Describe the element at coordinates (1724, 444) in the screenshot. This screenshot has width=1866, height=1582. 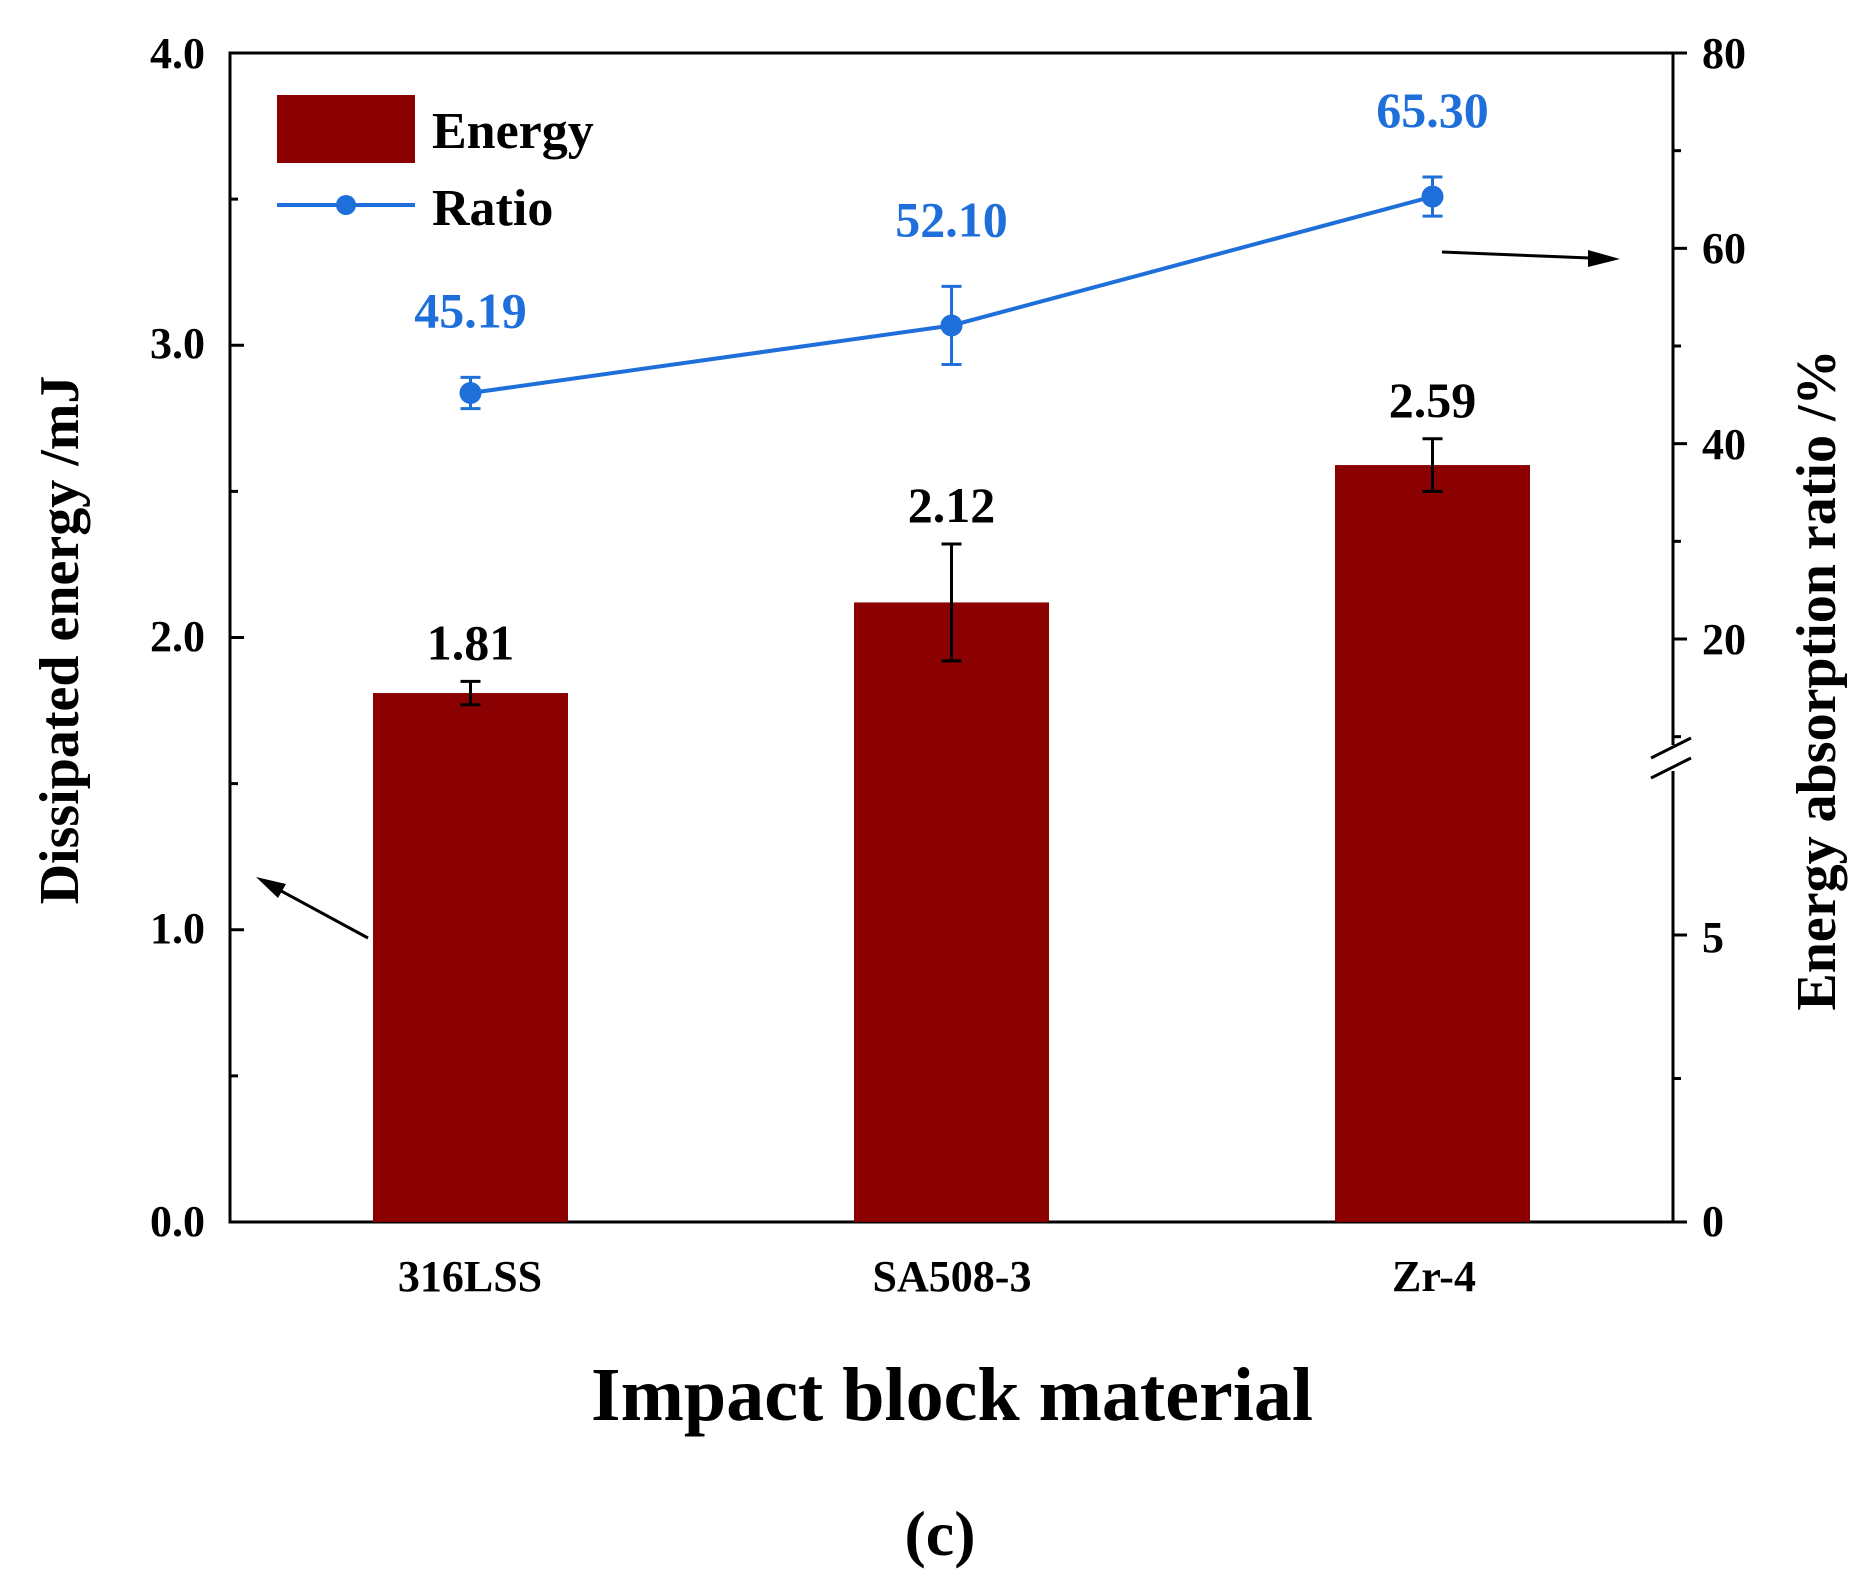
I see `y2-tick-label: 40` at that location.